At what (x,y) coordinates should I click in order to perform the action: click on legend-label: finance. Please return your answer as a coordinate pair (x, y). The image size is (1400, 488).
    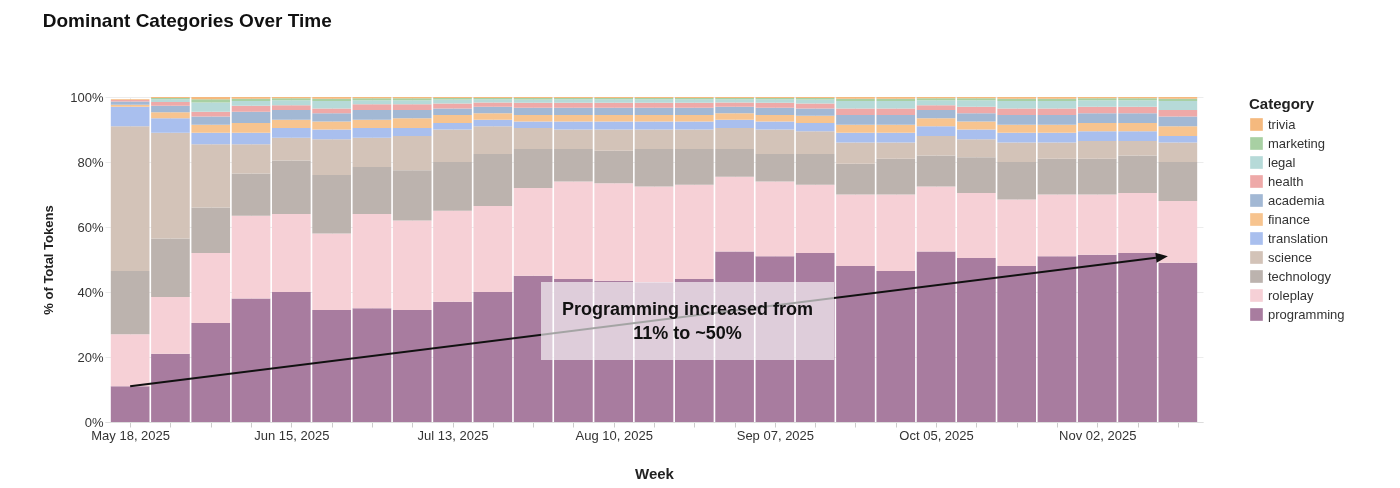
    Looking at the image, I should click on (1289, 219).